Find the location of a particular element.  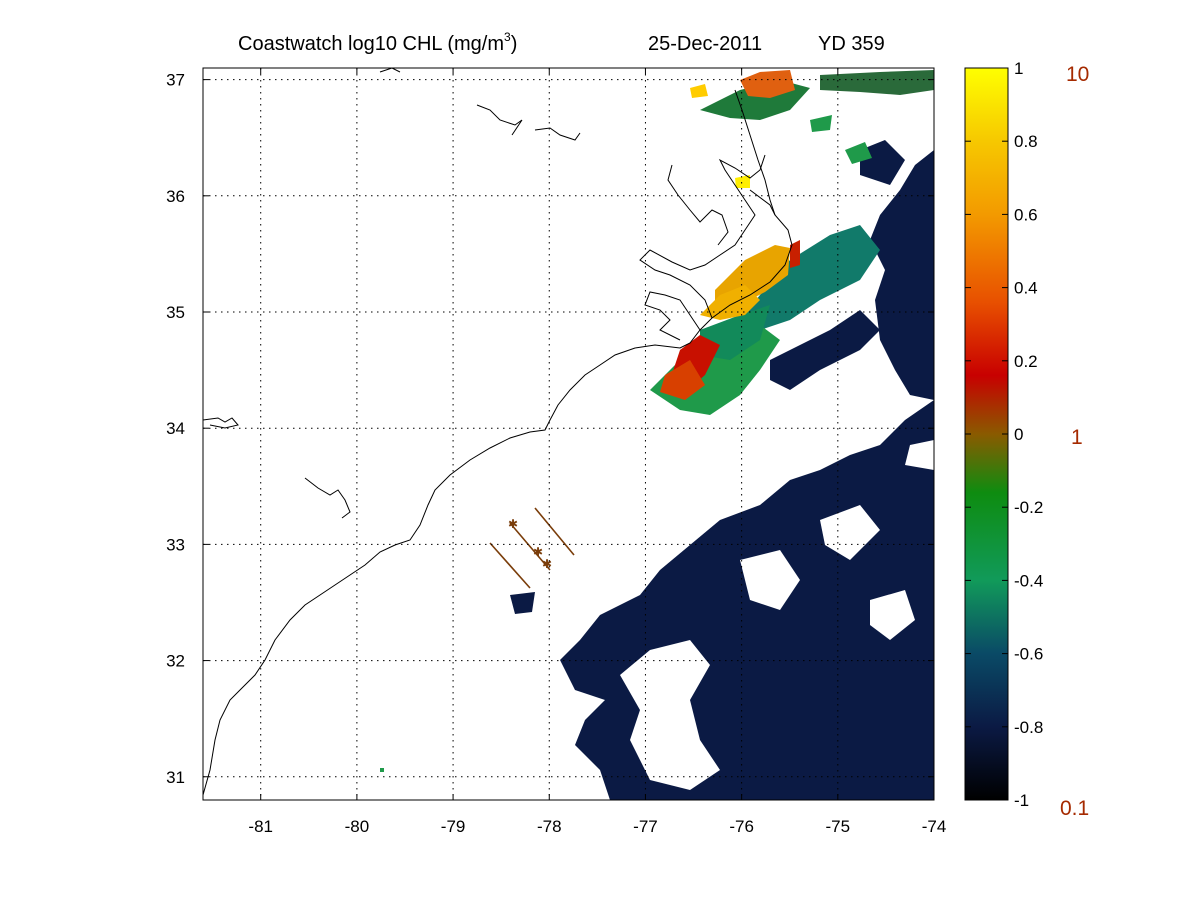

lat-tick-label: 32 is located at coordinates (175, 661).